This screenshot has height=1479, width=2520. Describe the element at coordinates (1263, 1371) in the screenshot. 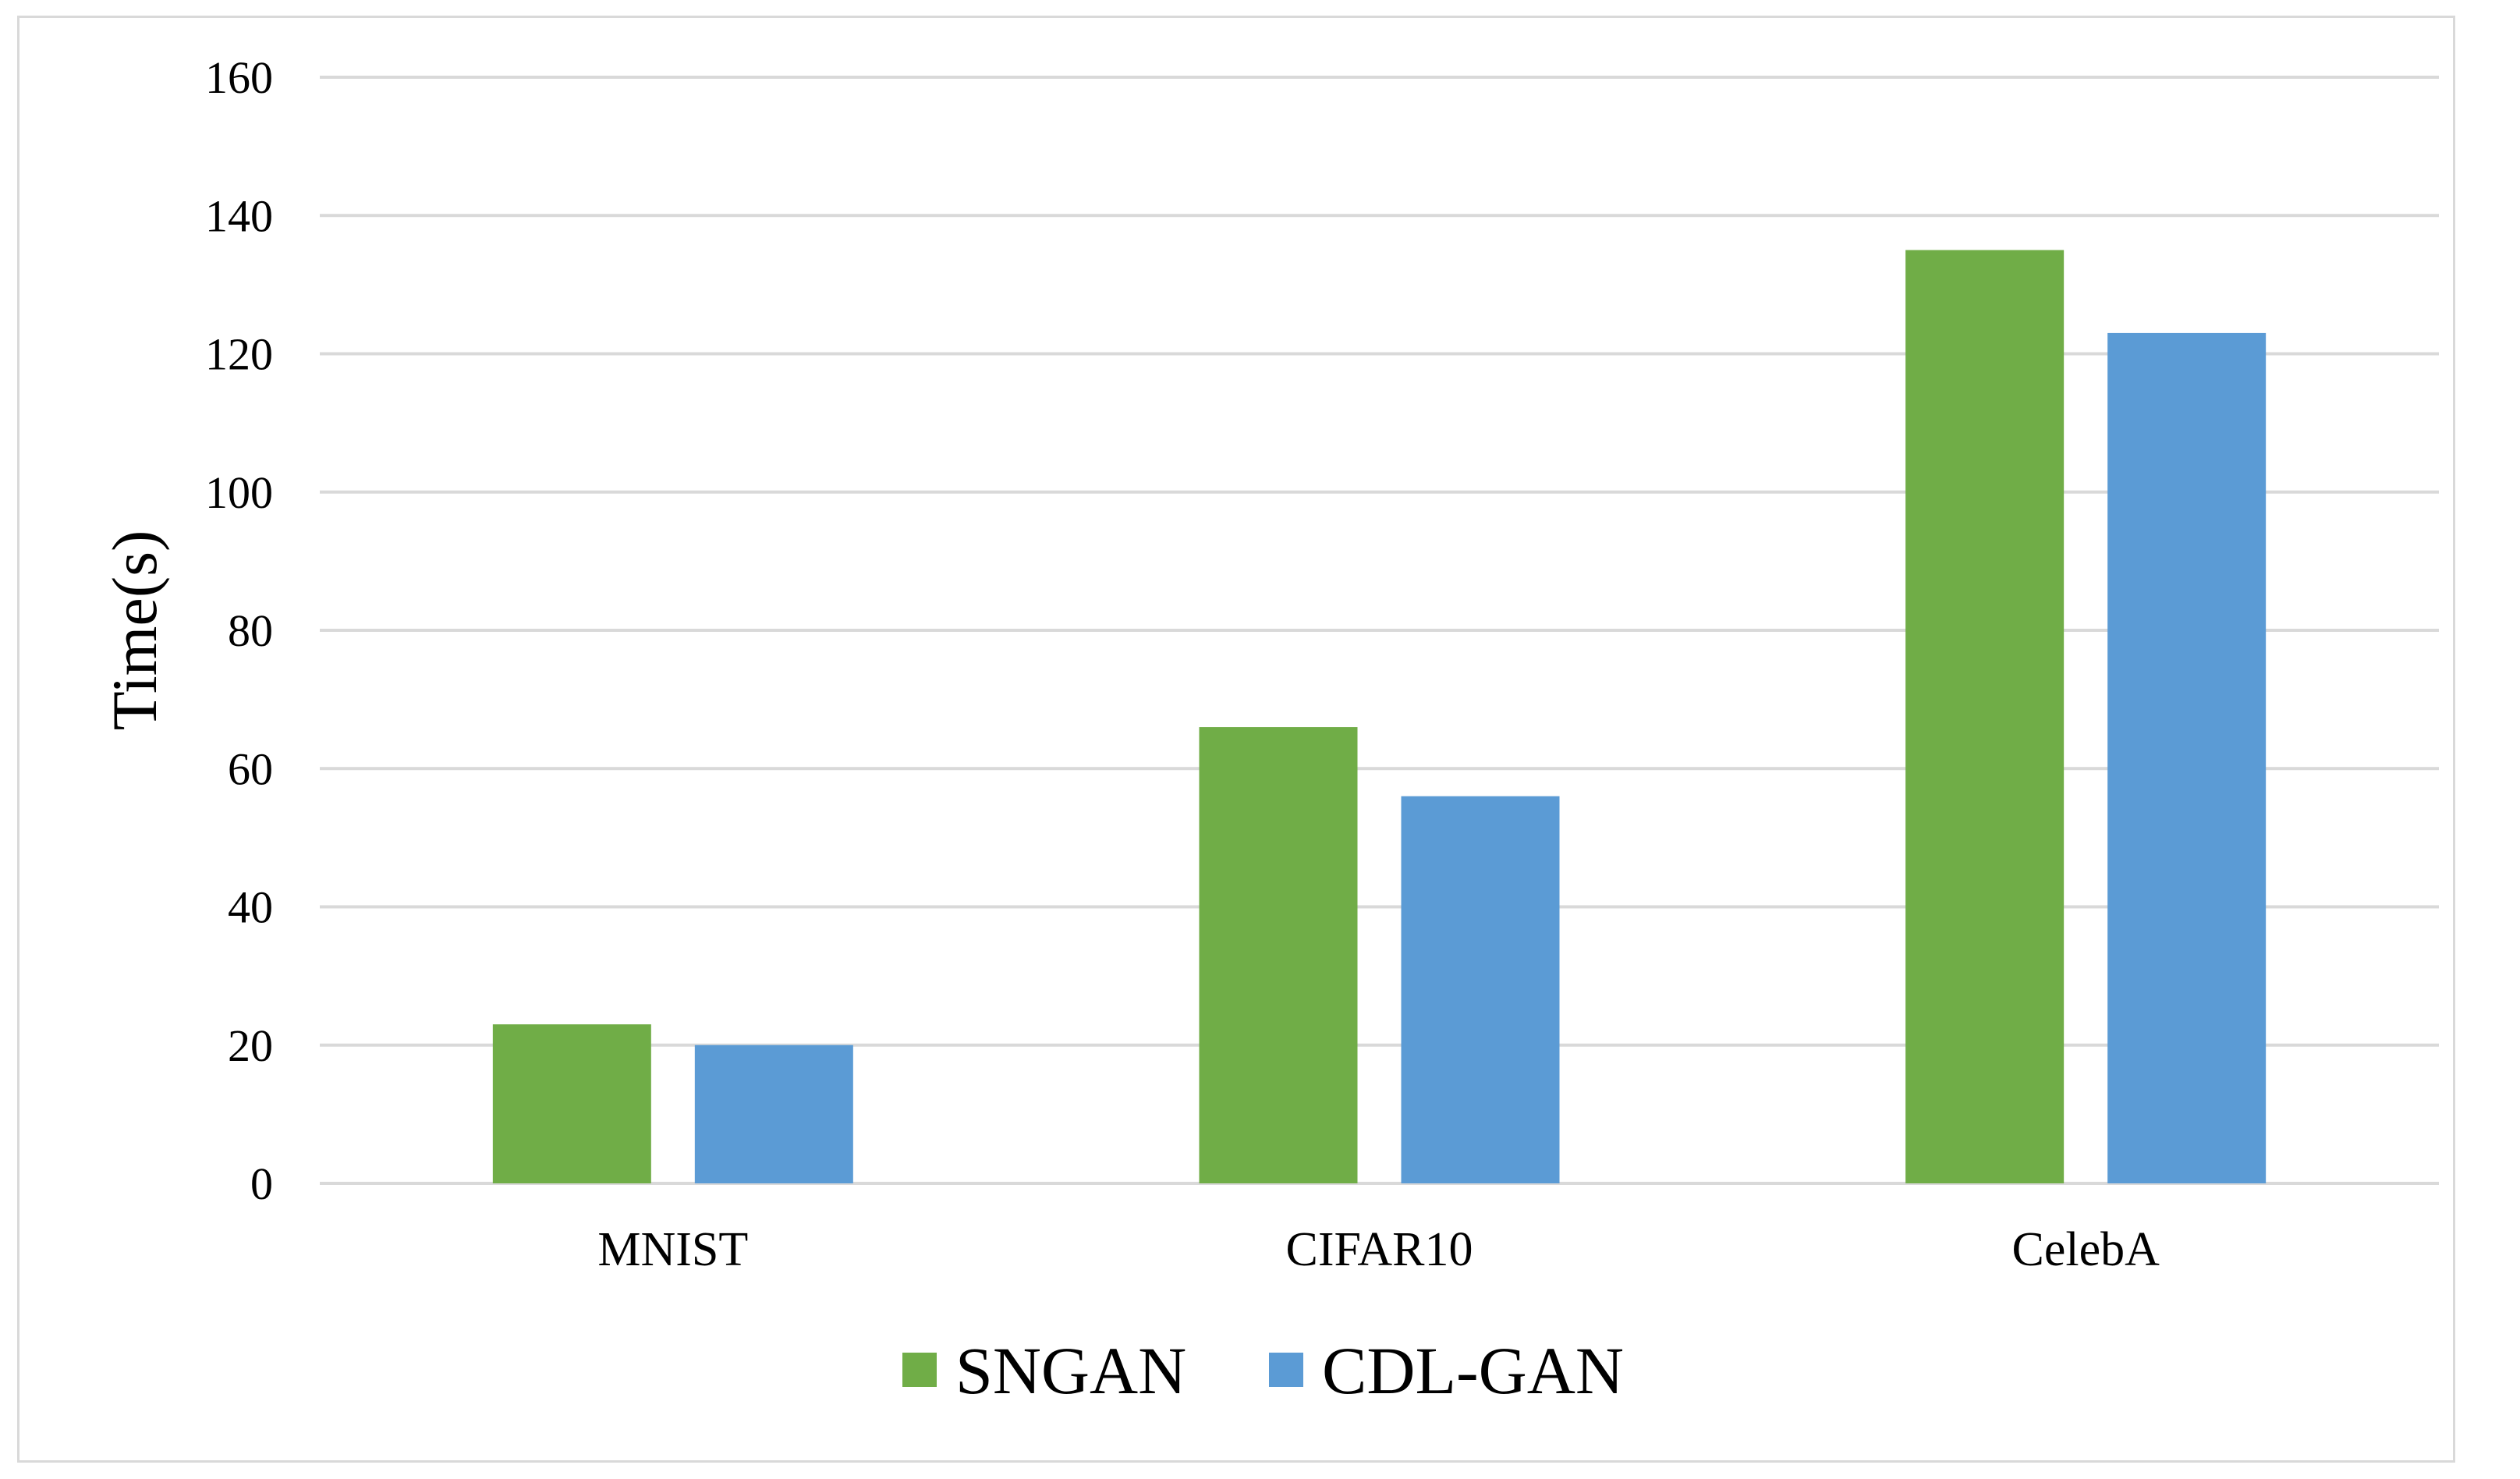

I see `legend: SNGAN CDL-GAN` at that location.